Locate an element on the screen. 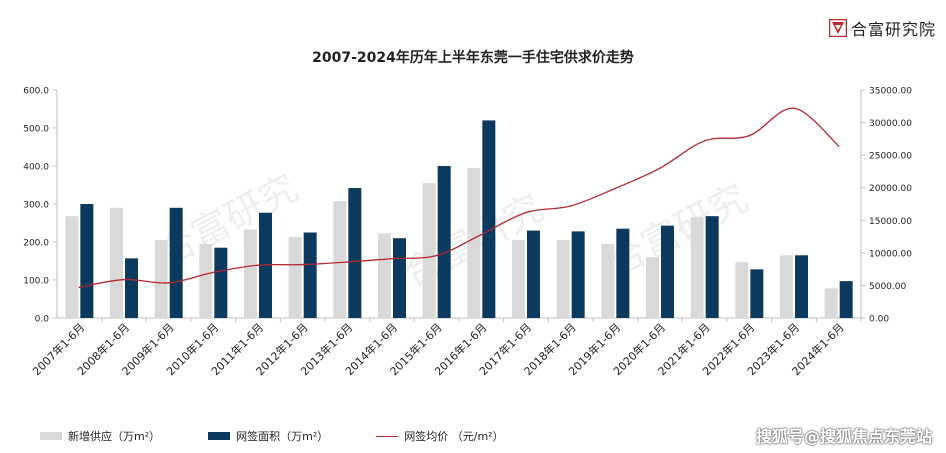 This screenshot has width=946, height=453. y-left-tick-label: 100.0 is located at coordinates (36, 282).